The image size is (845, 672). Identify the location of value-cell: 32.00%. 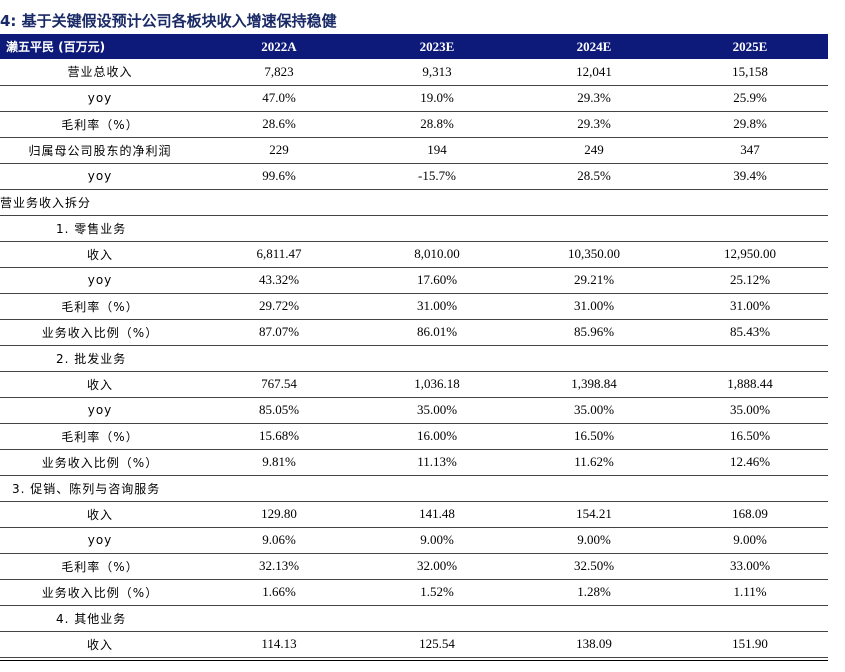
(437, 566).